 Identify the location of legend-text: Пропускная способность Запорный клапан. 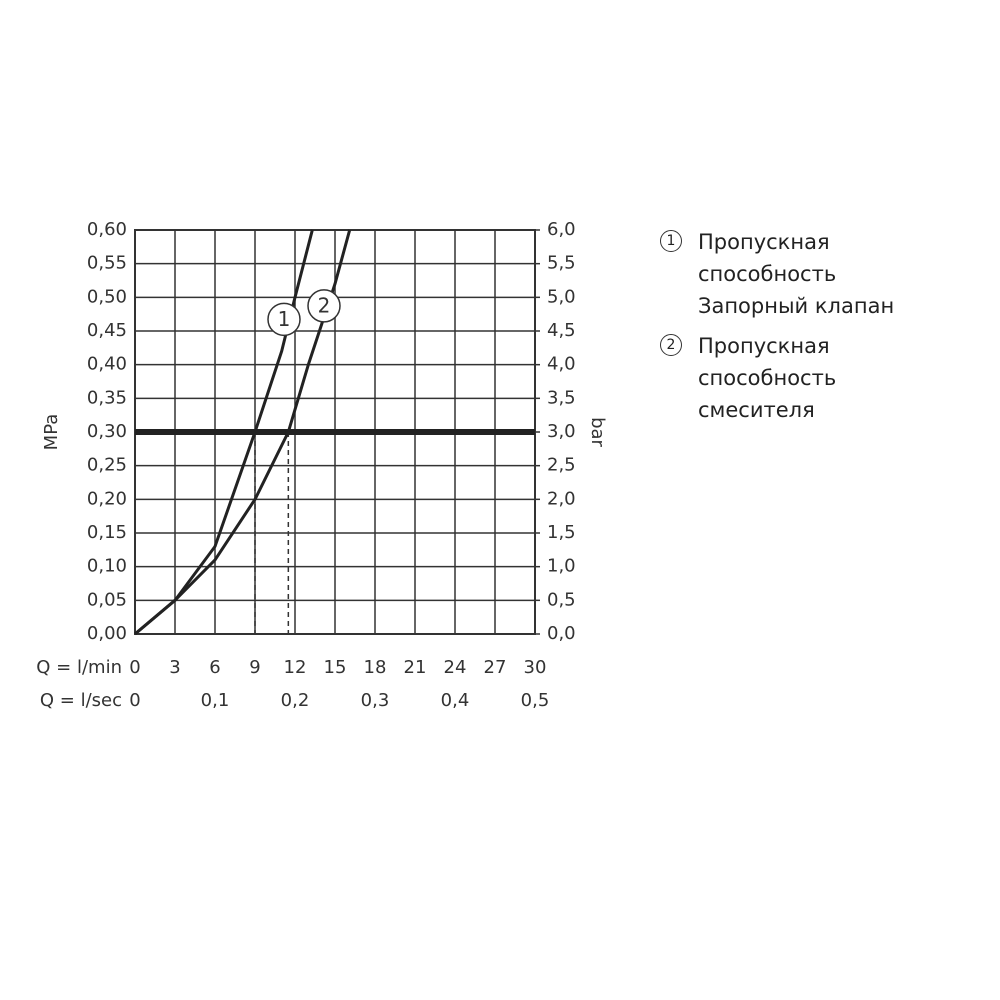
(796, 274).